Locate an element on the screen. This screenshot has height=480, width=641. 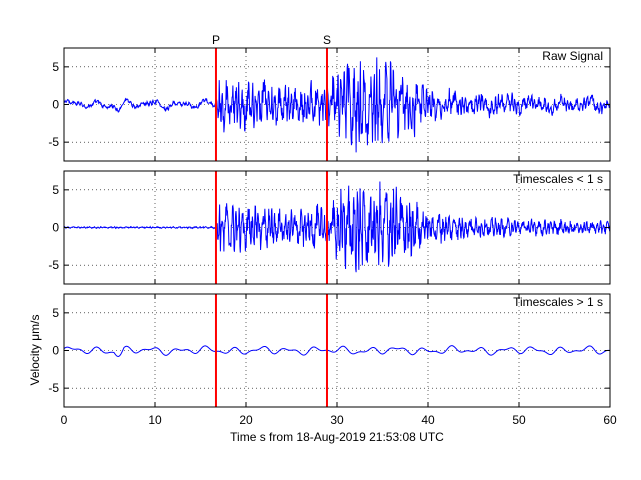
phase-marker-label: P is located at coordinates (216, 40).